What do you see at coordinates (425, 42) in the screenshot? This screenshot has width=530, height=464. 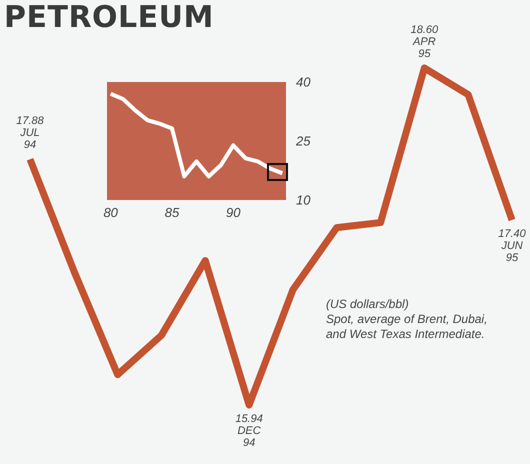 I see `data-label: 18.60 APR 95` at bounding box center [425, 42].